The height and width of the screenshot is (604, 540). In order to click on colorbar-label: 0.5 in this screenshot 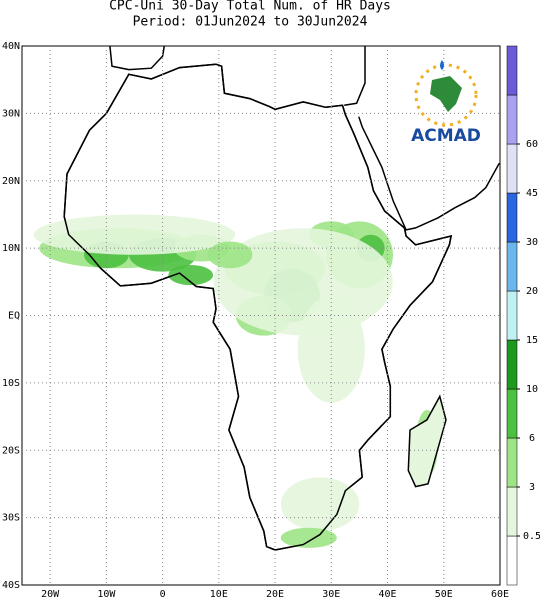, I will do `click(531, 536)`.